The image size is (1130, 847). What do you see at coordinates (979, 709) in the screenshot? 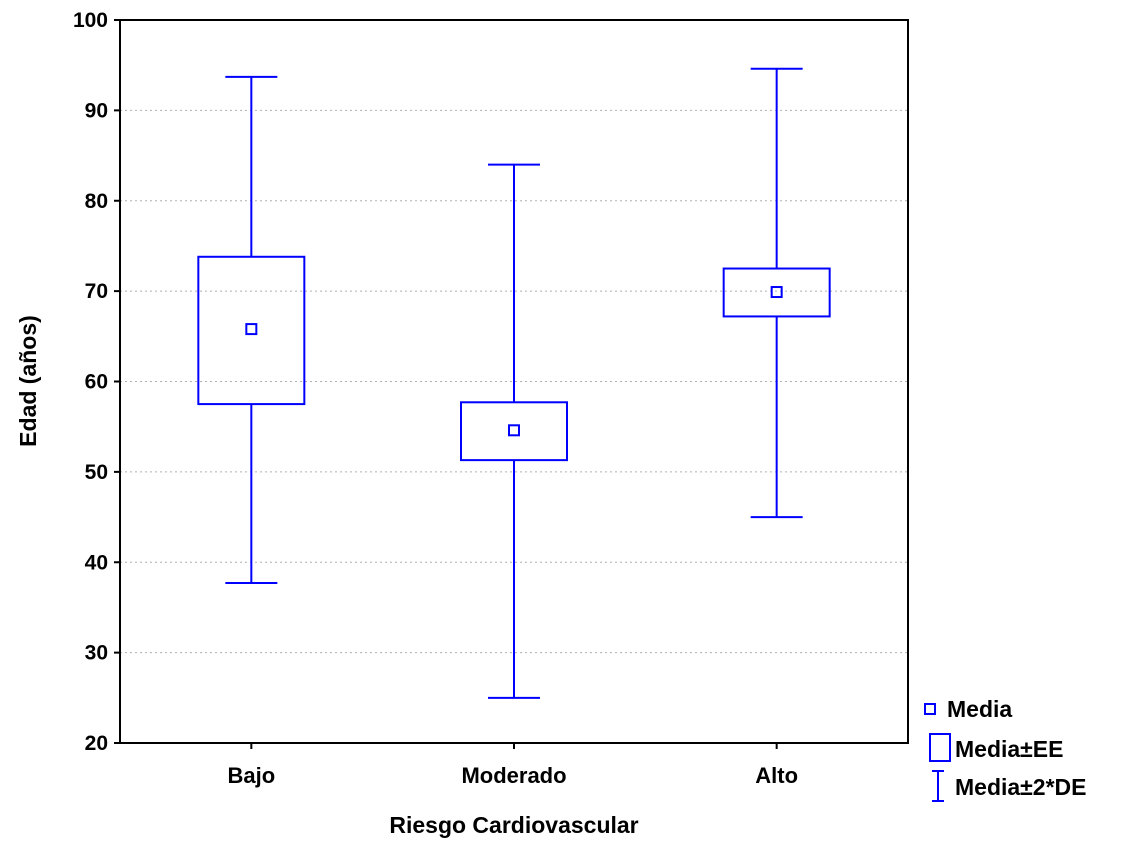
I see `legend-mean-label: Media` at bounding box center [979, 709].